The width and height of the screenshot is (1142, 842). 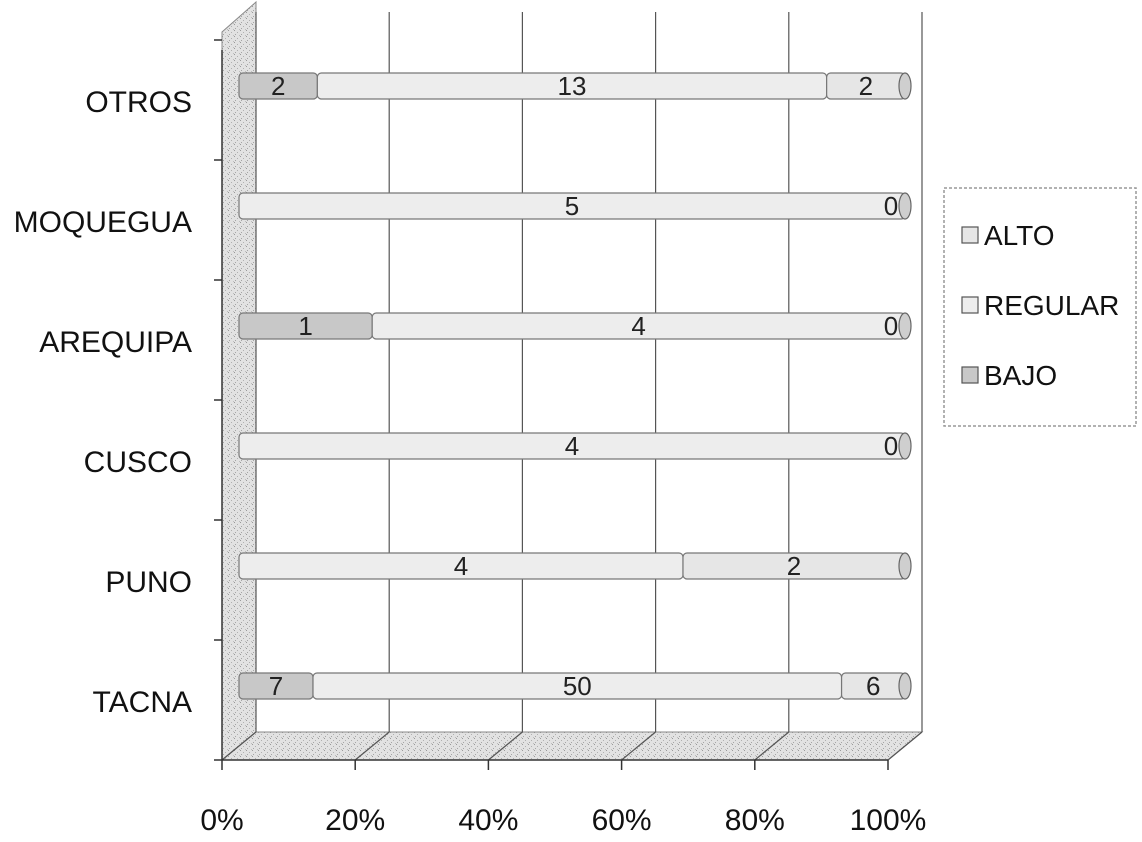 I want to click on category-labels: TACNA PUNO CUSCO AREQUIPA MOQUEGUA OTROS, so click(x=103, y=402).